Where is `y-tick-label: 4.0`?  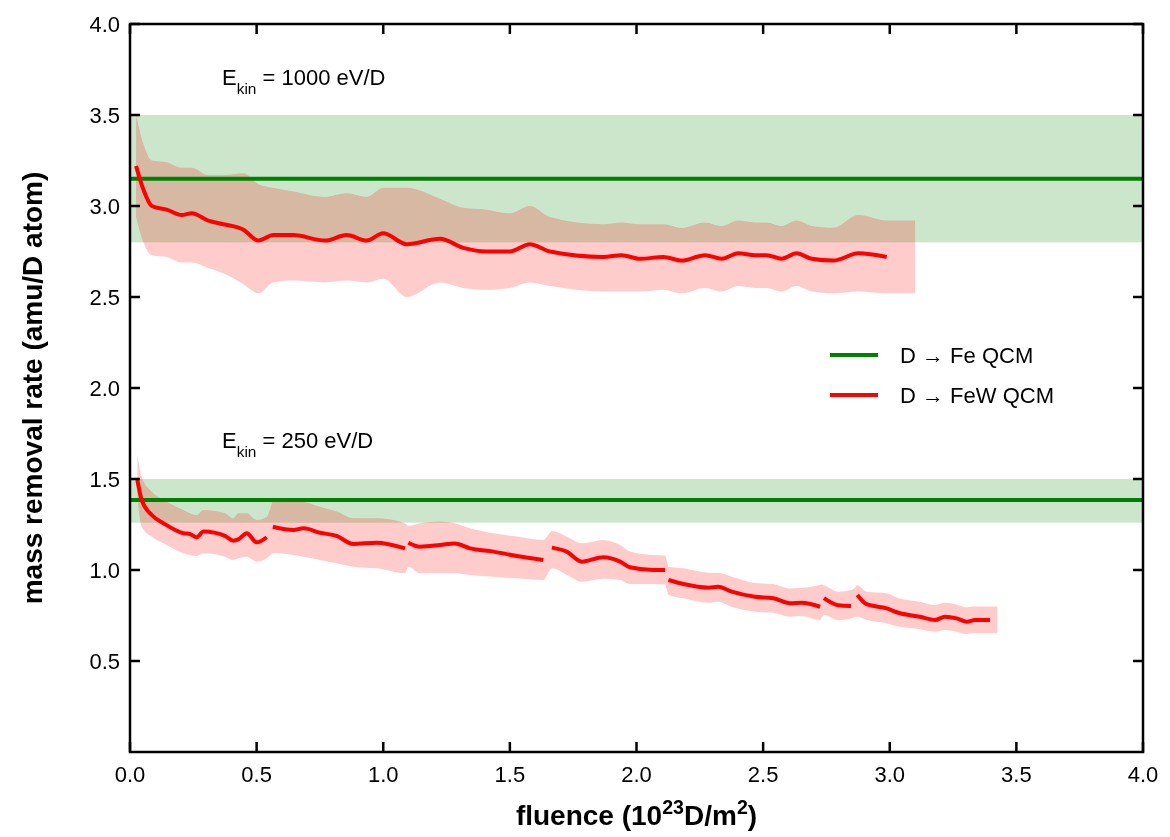 y-tick-label: 4.0 is located at coordinates (104, 24).